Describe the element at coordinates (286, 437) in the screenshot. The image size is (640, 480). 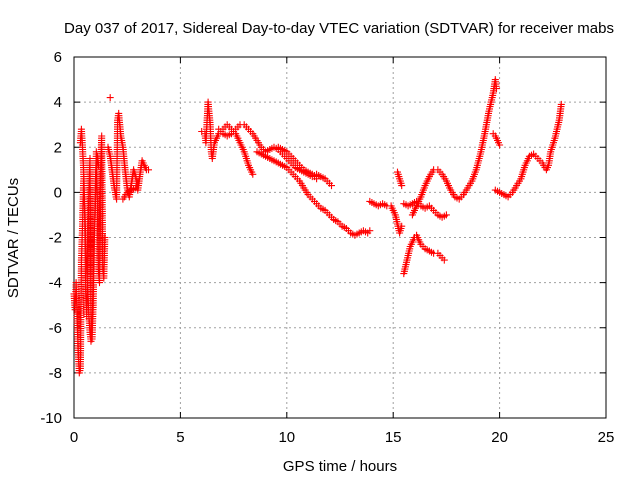
I see `x-tick-label: 10` at that location.